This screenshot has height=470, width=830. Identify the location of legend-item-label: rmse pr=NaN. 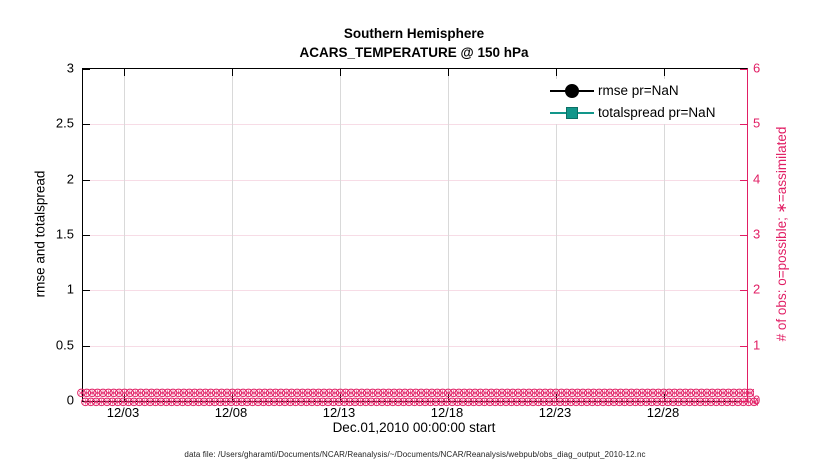
(638, 90).